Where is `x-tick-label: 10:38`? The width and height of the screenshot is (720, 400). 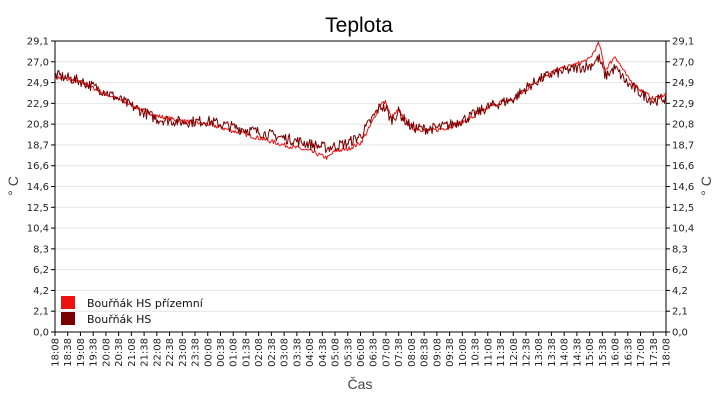 x-tick-label: 10:38 is located at coordinates (476, 352).